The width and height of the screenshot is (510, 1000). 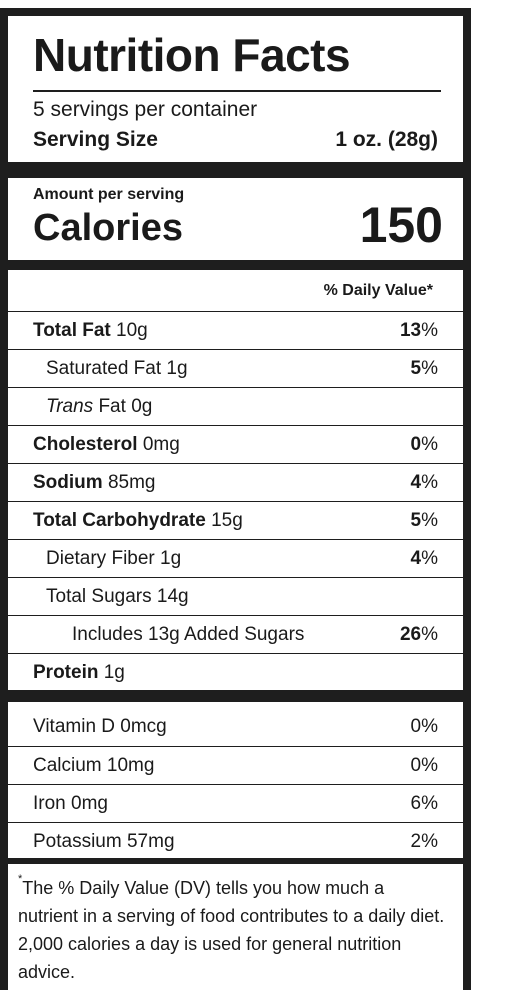 What do you see at coordinates (235, 596) in the screenshot?
I see `nutrient-row: Total Sugars 14g` at bounding box center [235, 596].